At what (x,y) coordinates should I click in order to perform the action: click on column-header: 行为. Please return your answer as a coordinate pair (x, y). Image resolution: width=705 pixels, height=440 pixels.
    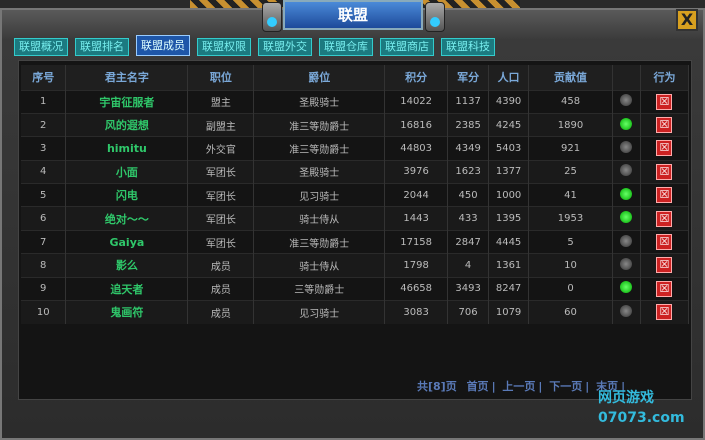
    Looking at the image, I should click on (665, 77).